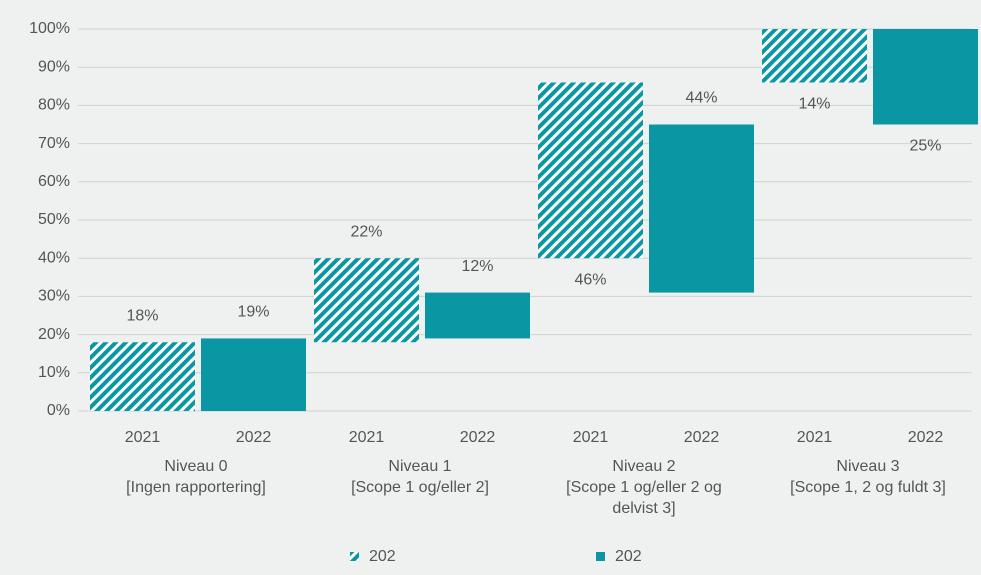 The width and height of the screenshot is (981, 575). What do you see at coordinates (420, 487) in the screenshot?
I see `category-label: [Scope 1 og/eller 2]` at bounding box center [420, 487].